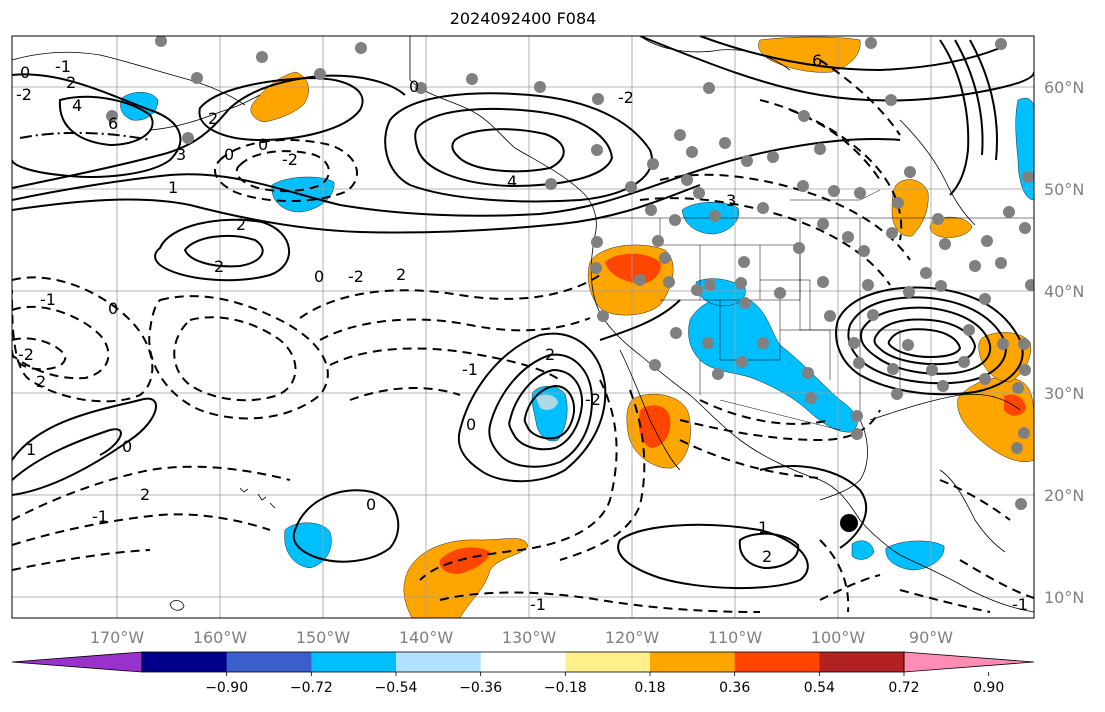  I want to click on colorbar-tick-label: 0.36, so click(734, 688).